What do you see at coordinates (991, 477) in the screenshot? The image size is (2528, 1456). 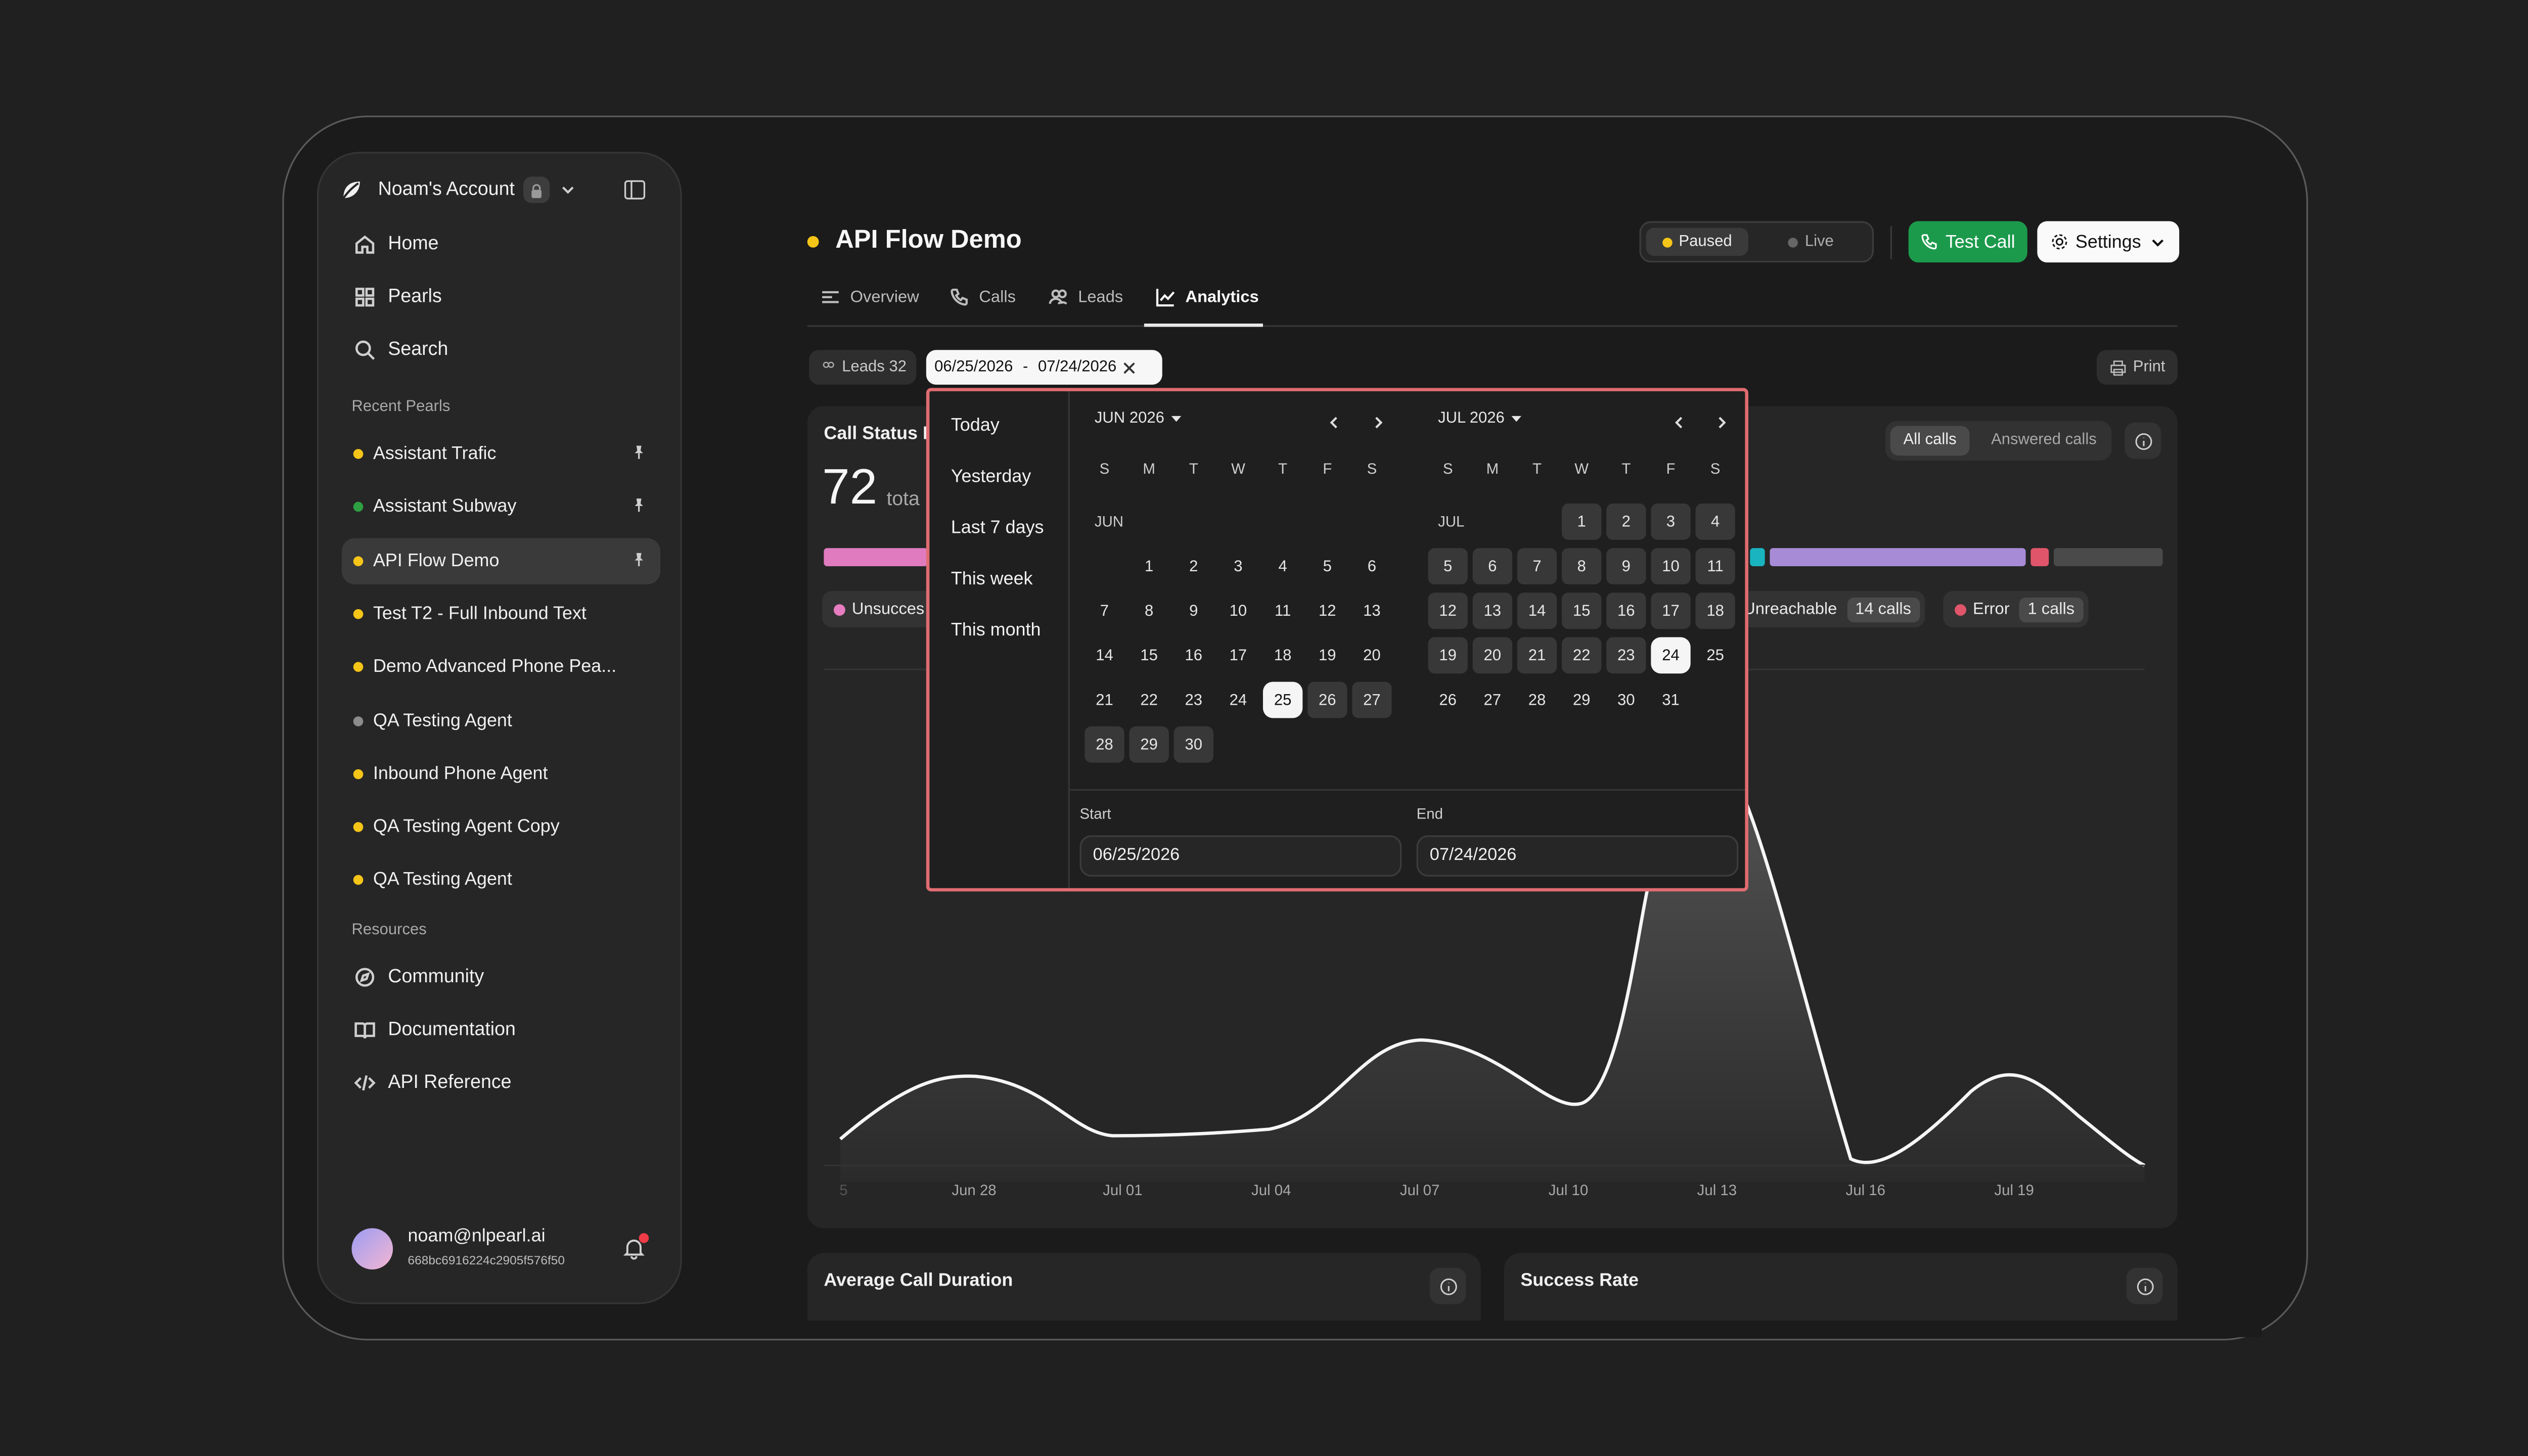 I see `quick-range-option: Yesterday` at bounding box center [991, 477].